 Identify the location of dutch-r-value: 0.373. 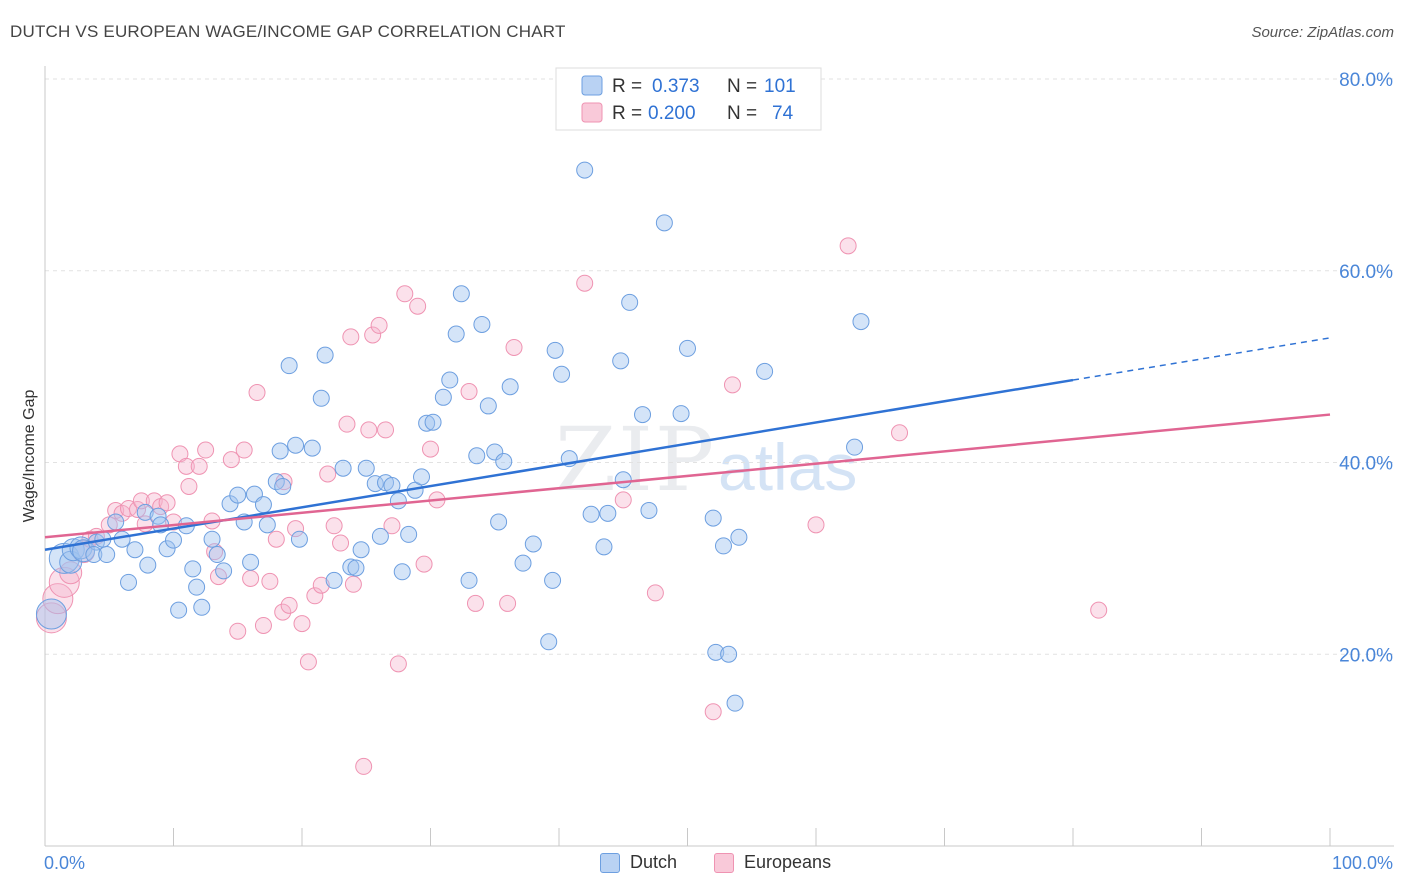
(676, 86).